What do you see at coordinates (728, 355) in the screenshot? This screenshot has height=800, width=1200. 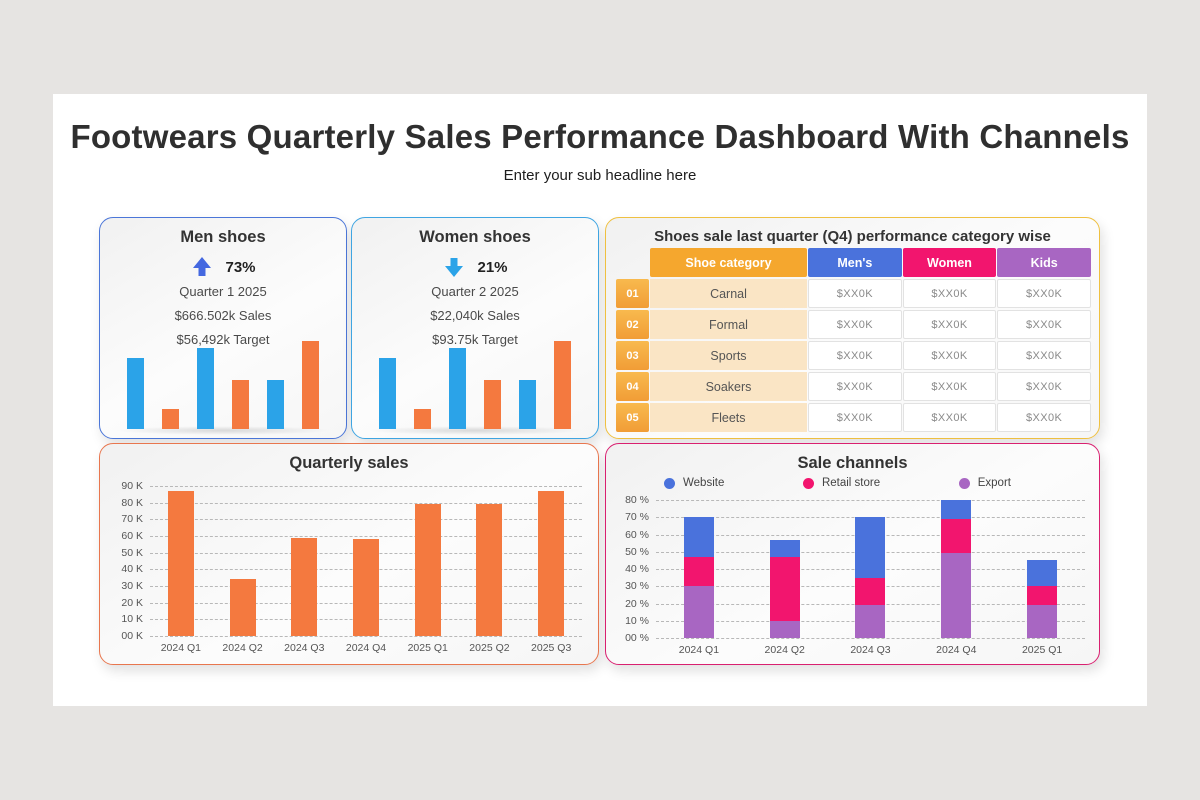 I see `table-category-cell: Sports` at bounding box center [728, 355].